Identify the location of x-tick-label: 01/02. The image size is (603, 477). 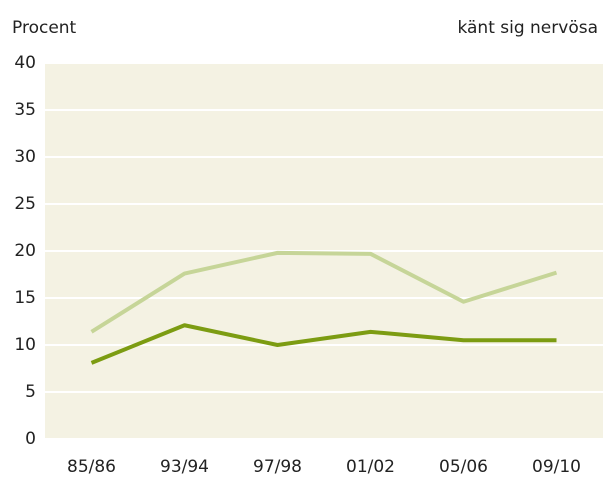
(370, 467).